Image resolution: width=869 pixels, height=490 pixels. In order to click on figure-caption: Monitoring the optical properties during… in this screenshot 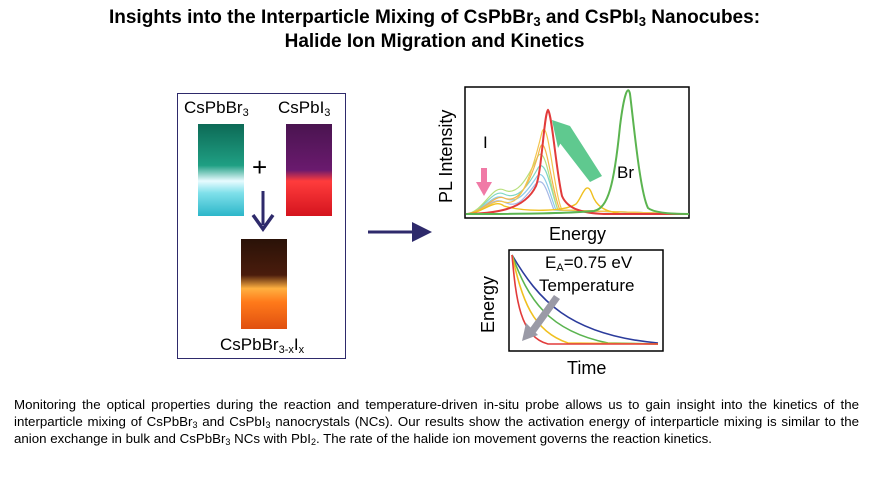, I will do `click(436, 422)`.